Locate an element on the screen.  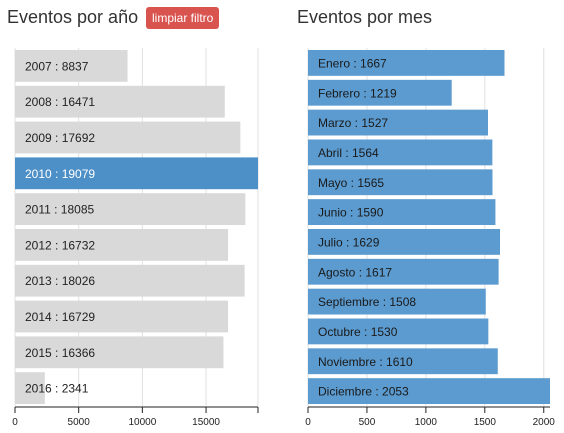
bar-label: Septiembre : 1508 is located at coordinates (367, 302).